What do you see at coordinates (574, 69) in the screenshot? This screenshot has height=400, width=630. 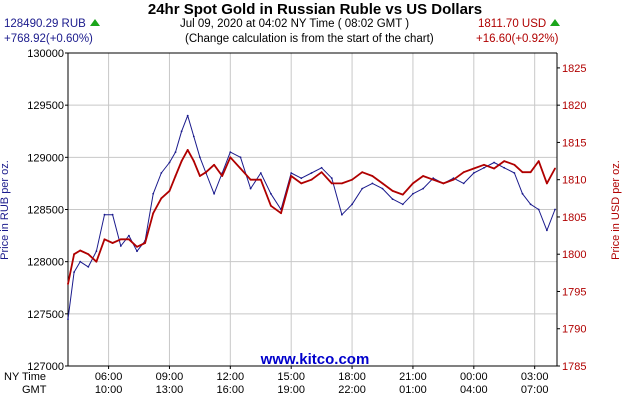 I see `y-tick-label-right: 1825` at bounding box center [574, 69].